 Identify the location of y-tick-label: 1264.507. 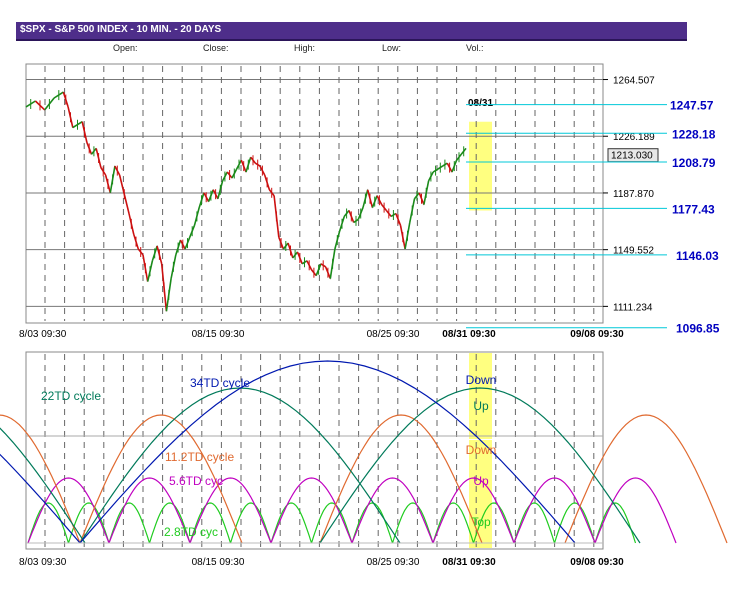
(634, 81).